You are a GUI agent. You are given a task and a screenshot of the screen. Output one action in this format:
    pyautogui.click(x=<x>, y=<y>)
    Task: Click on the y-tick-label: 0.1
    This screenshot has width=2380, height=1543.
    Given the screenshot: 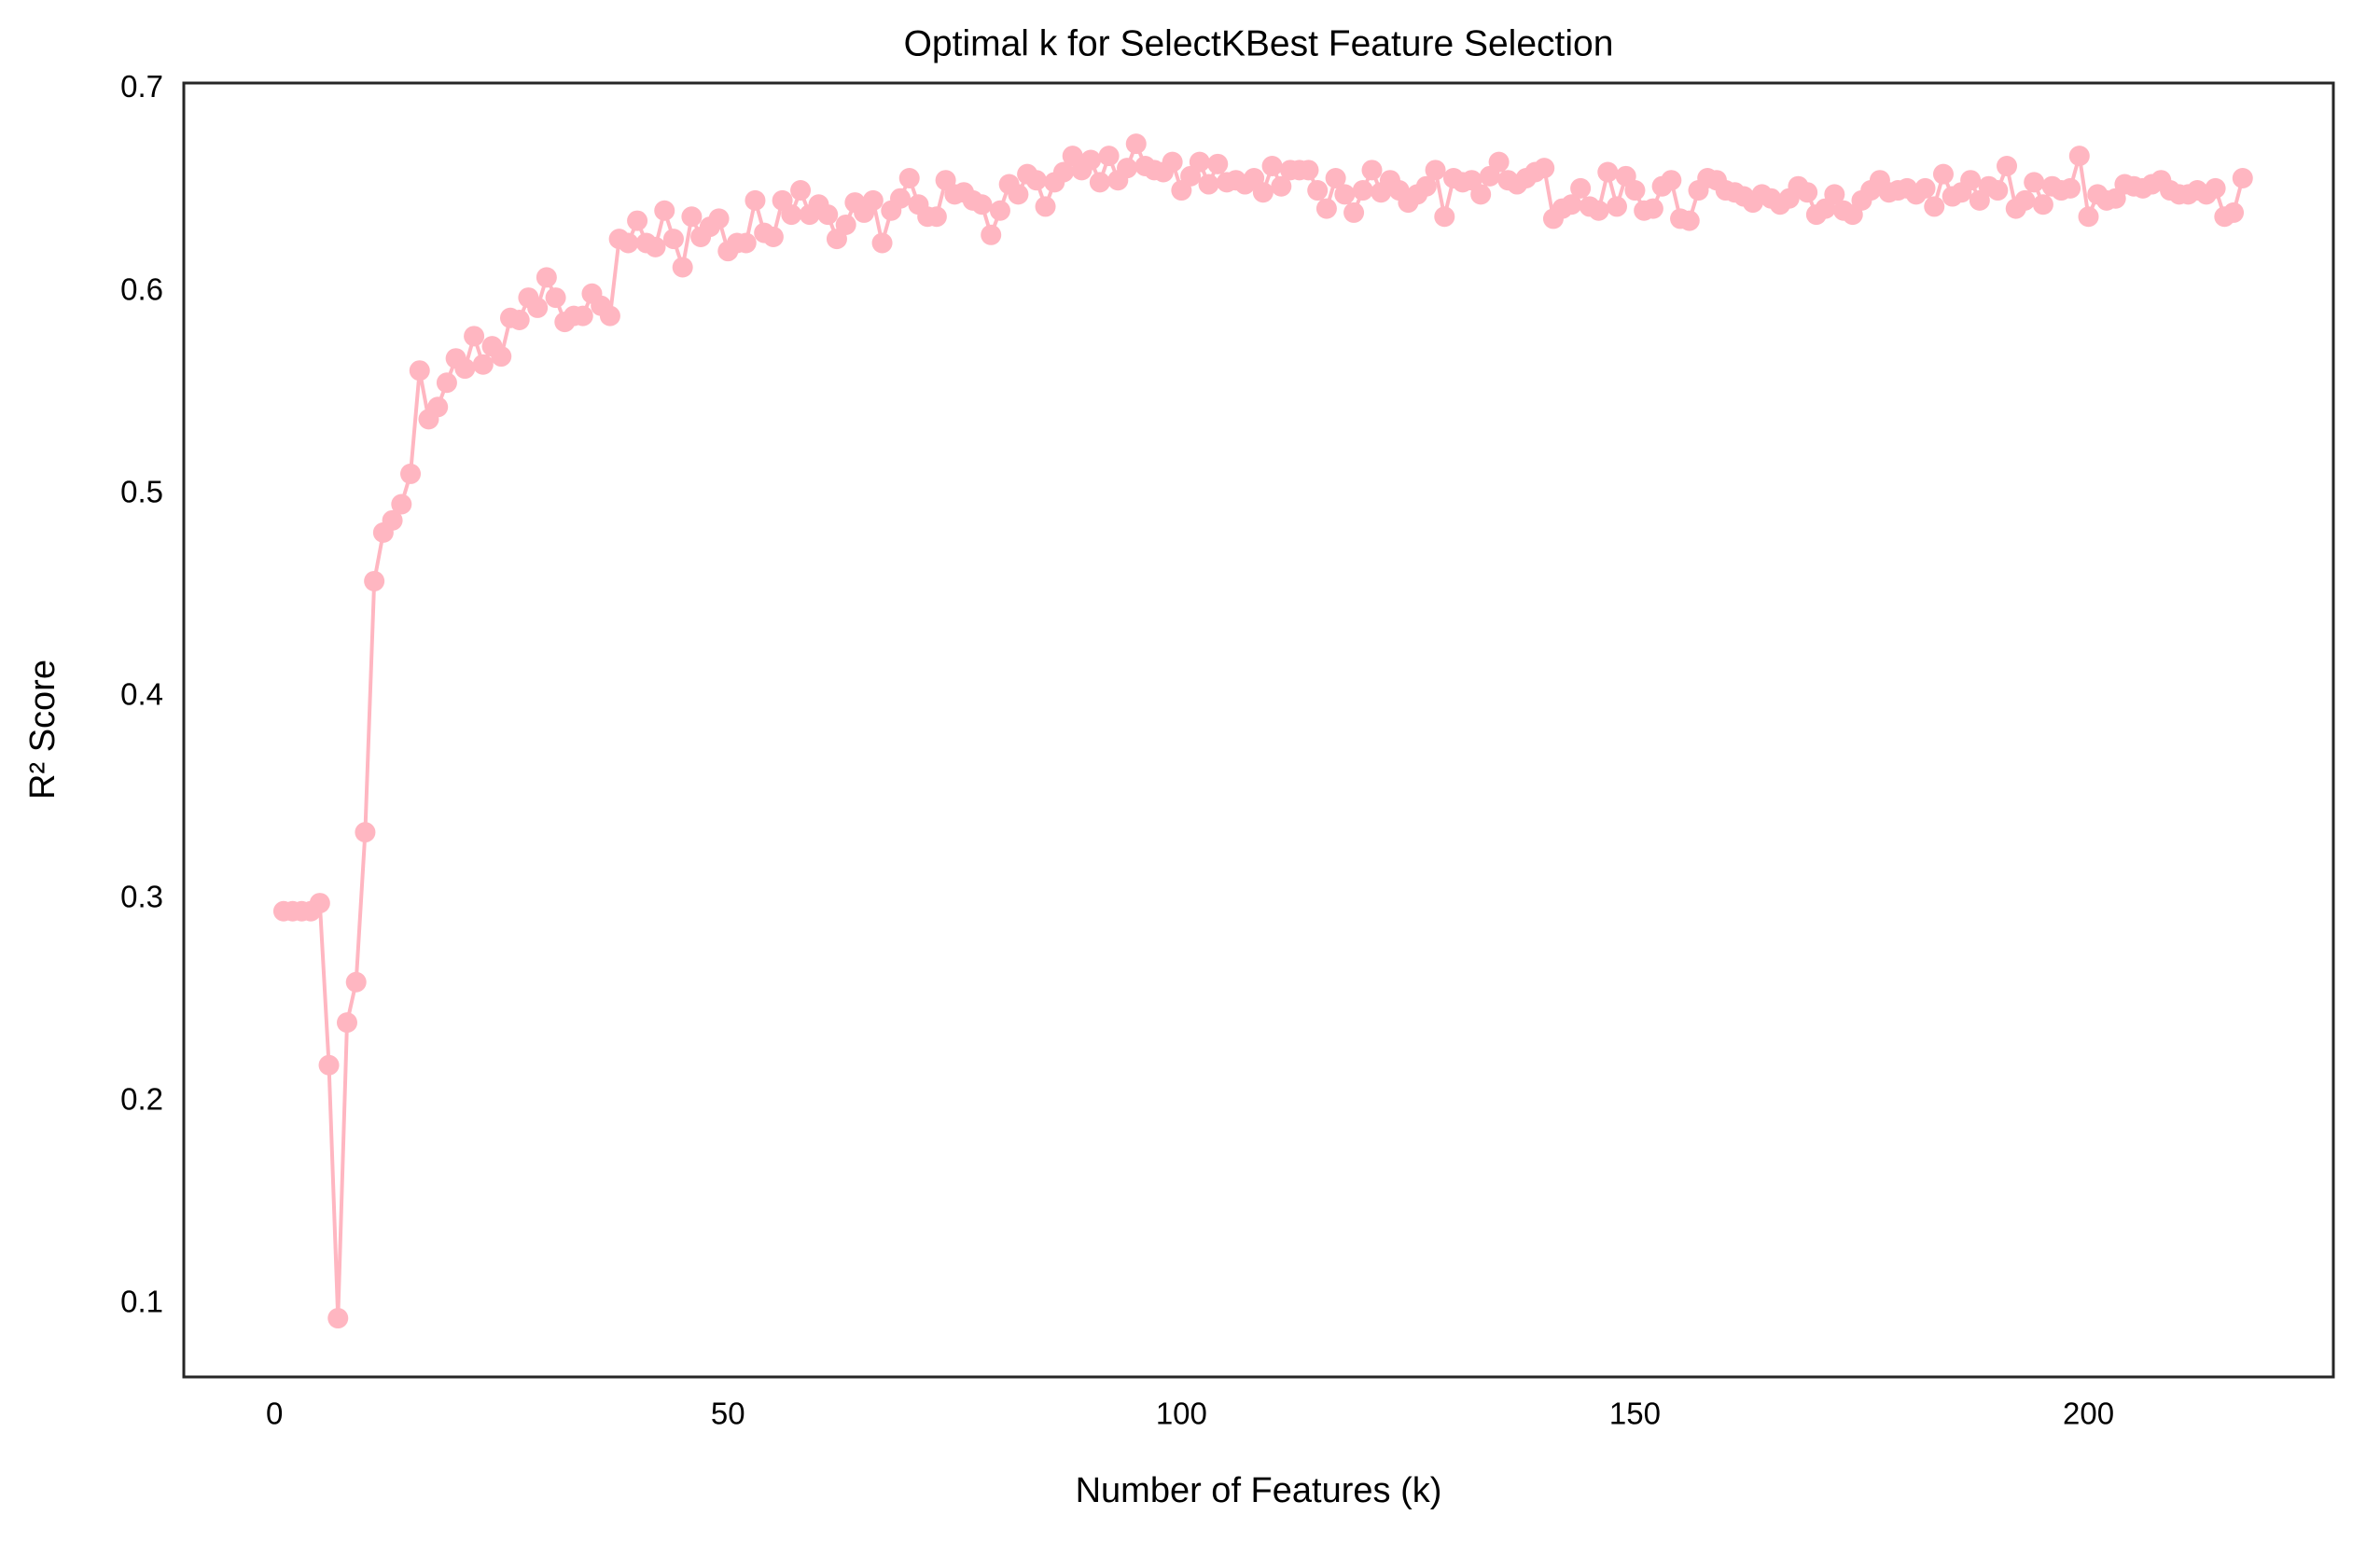 What is the action you would take?
    pyautogui.click(x=141, y=1302)
    